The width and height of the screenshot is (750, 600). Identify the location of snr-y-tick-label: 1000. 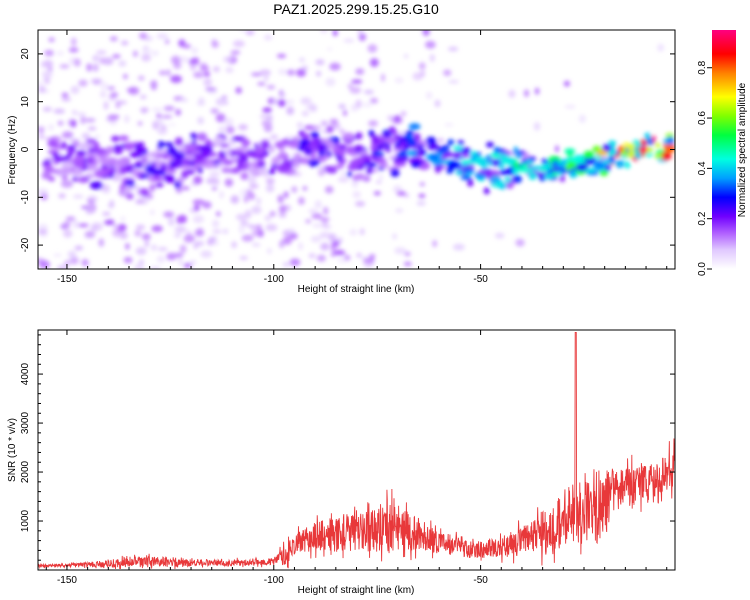
(25, 520).